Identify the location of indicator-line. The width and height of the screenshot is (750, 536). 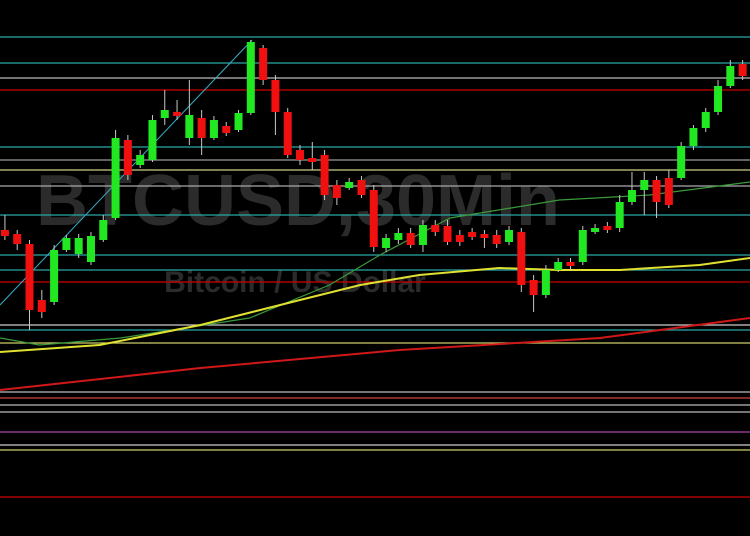
(375, 354).